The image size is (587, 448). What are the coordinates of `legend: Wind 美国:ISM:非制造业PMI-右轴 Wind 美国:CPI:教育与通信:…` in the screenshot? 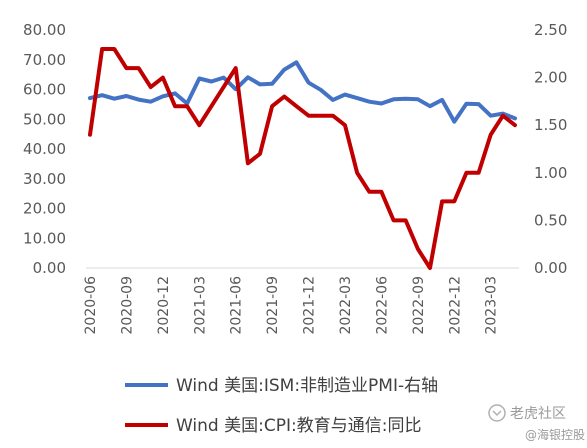 It's located at (281, 406).